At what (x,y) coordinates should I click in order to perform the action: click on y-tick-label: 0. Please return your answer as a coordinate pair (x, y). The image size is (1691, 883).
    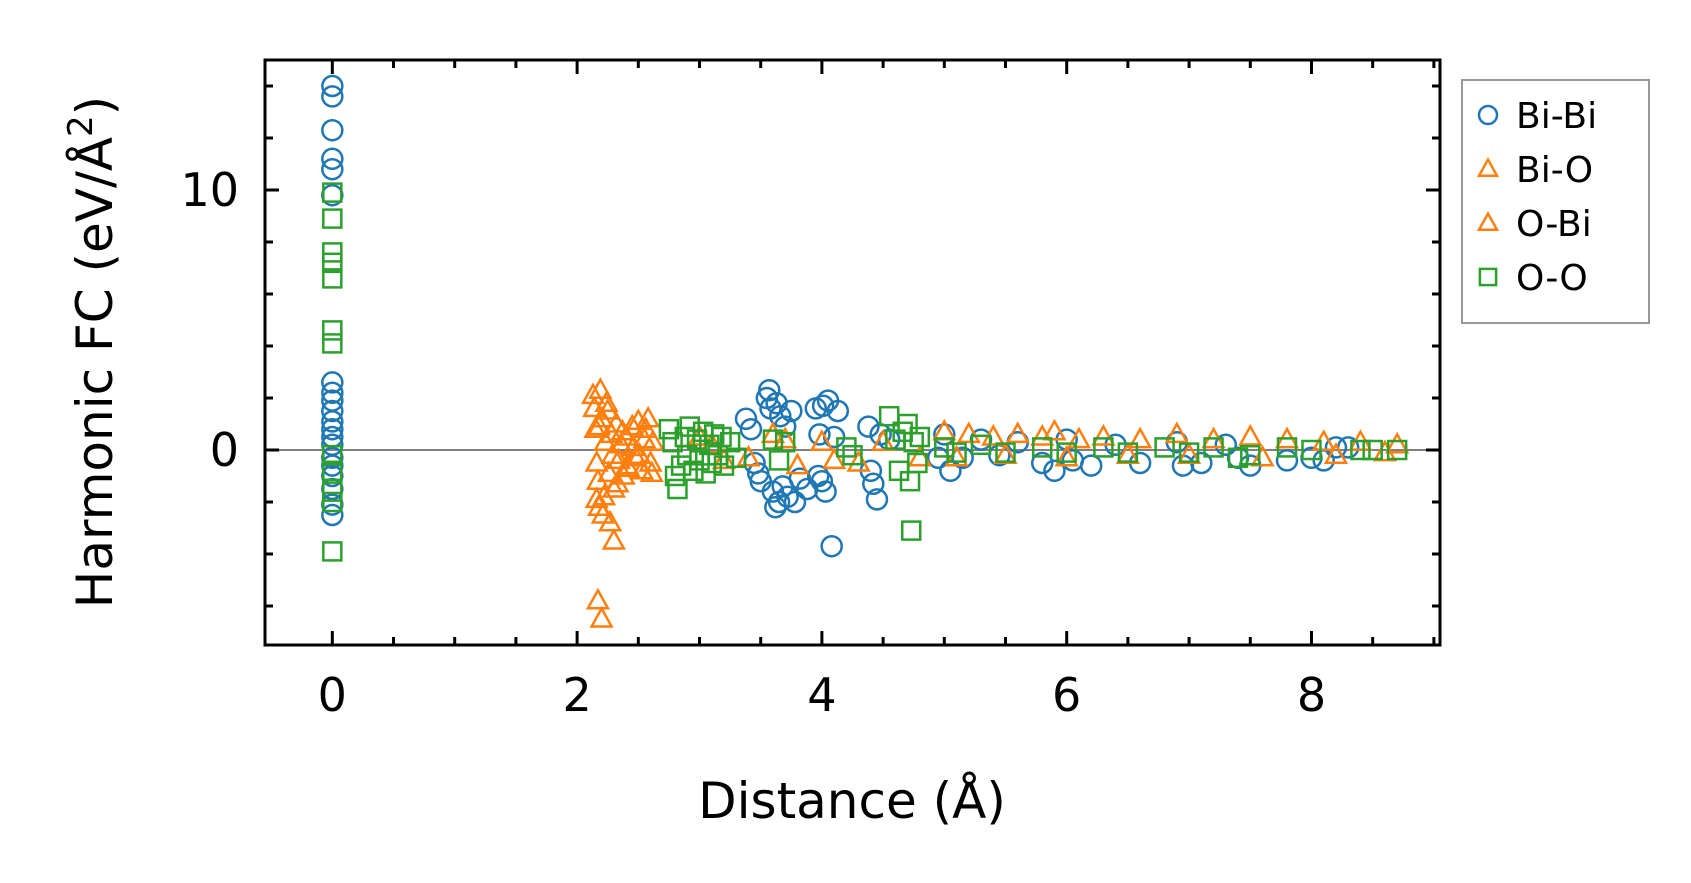
    Looking at the image, I should click on (224, 450).